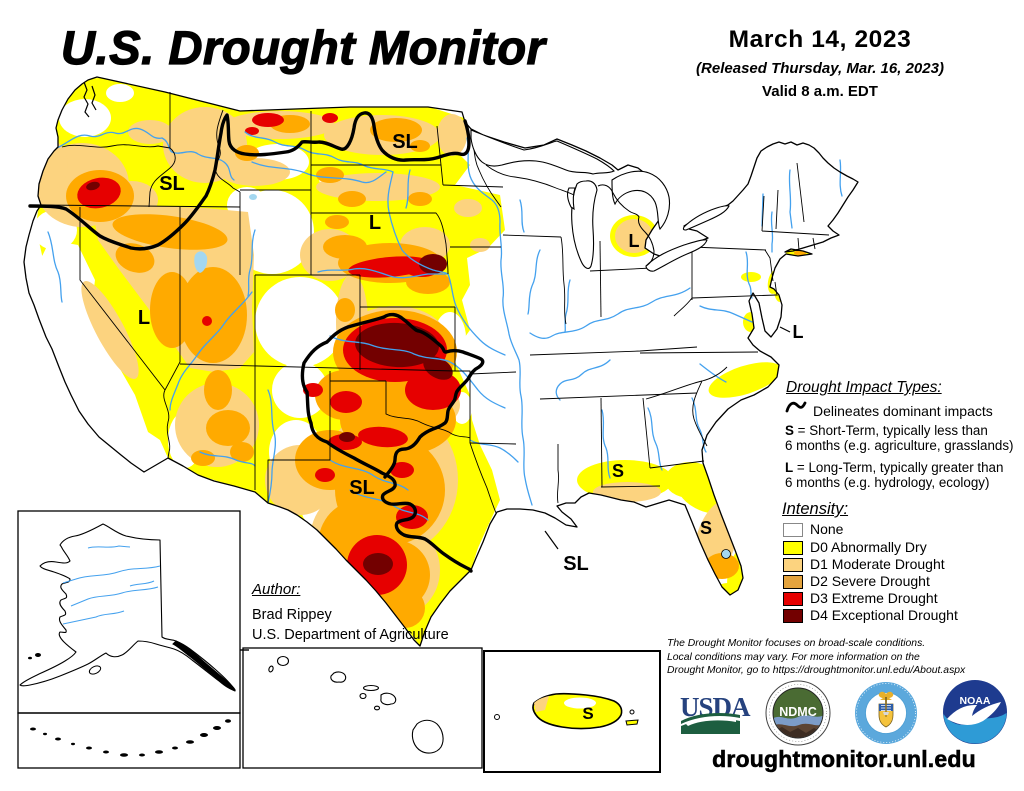 This screenshot has height=791, width=1024. I want to click on svg-text: NOAA, so click(975, 701).